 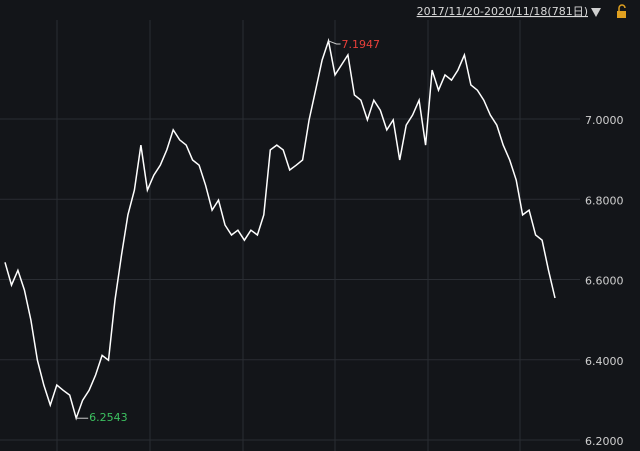 I want to click on lock-shackle, so click(x=622, y=7).